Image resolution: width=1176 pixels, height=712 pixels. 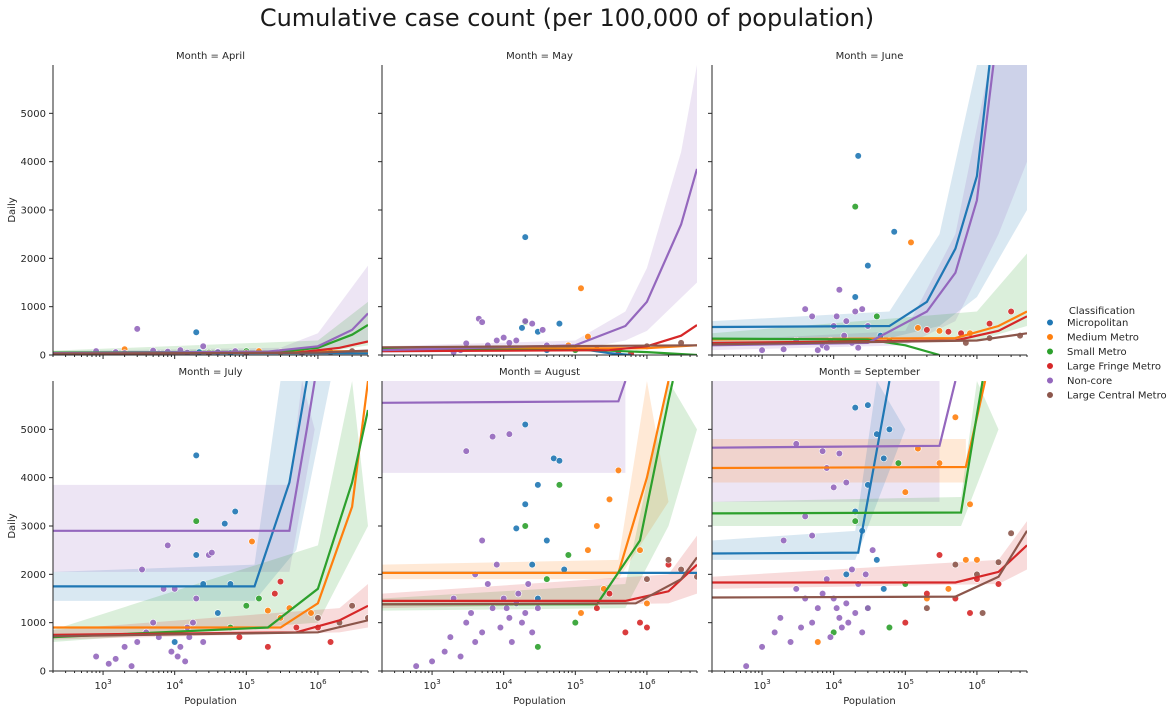 What do you see at coordinates (431, 685) in the screenshot?
I see `x-tick-label: 10³` at bounding box center [431, 685].